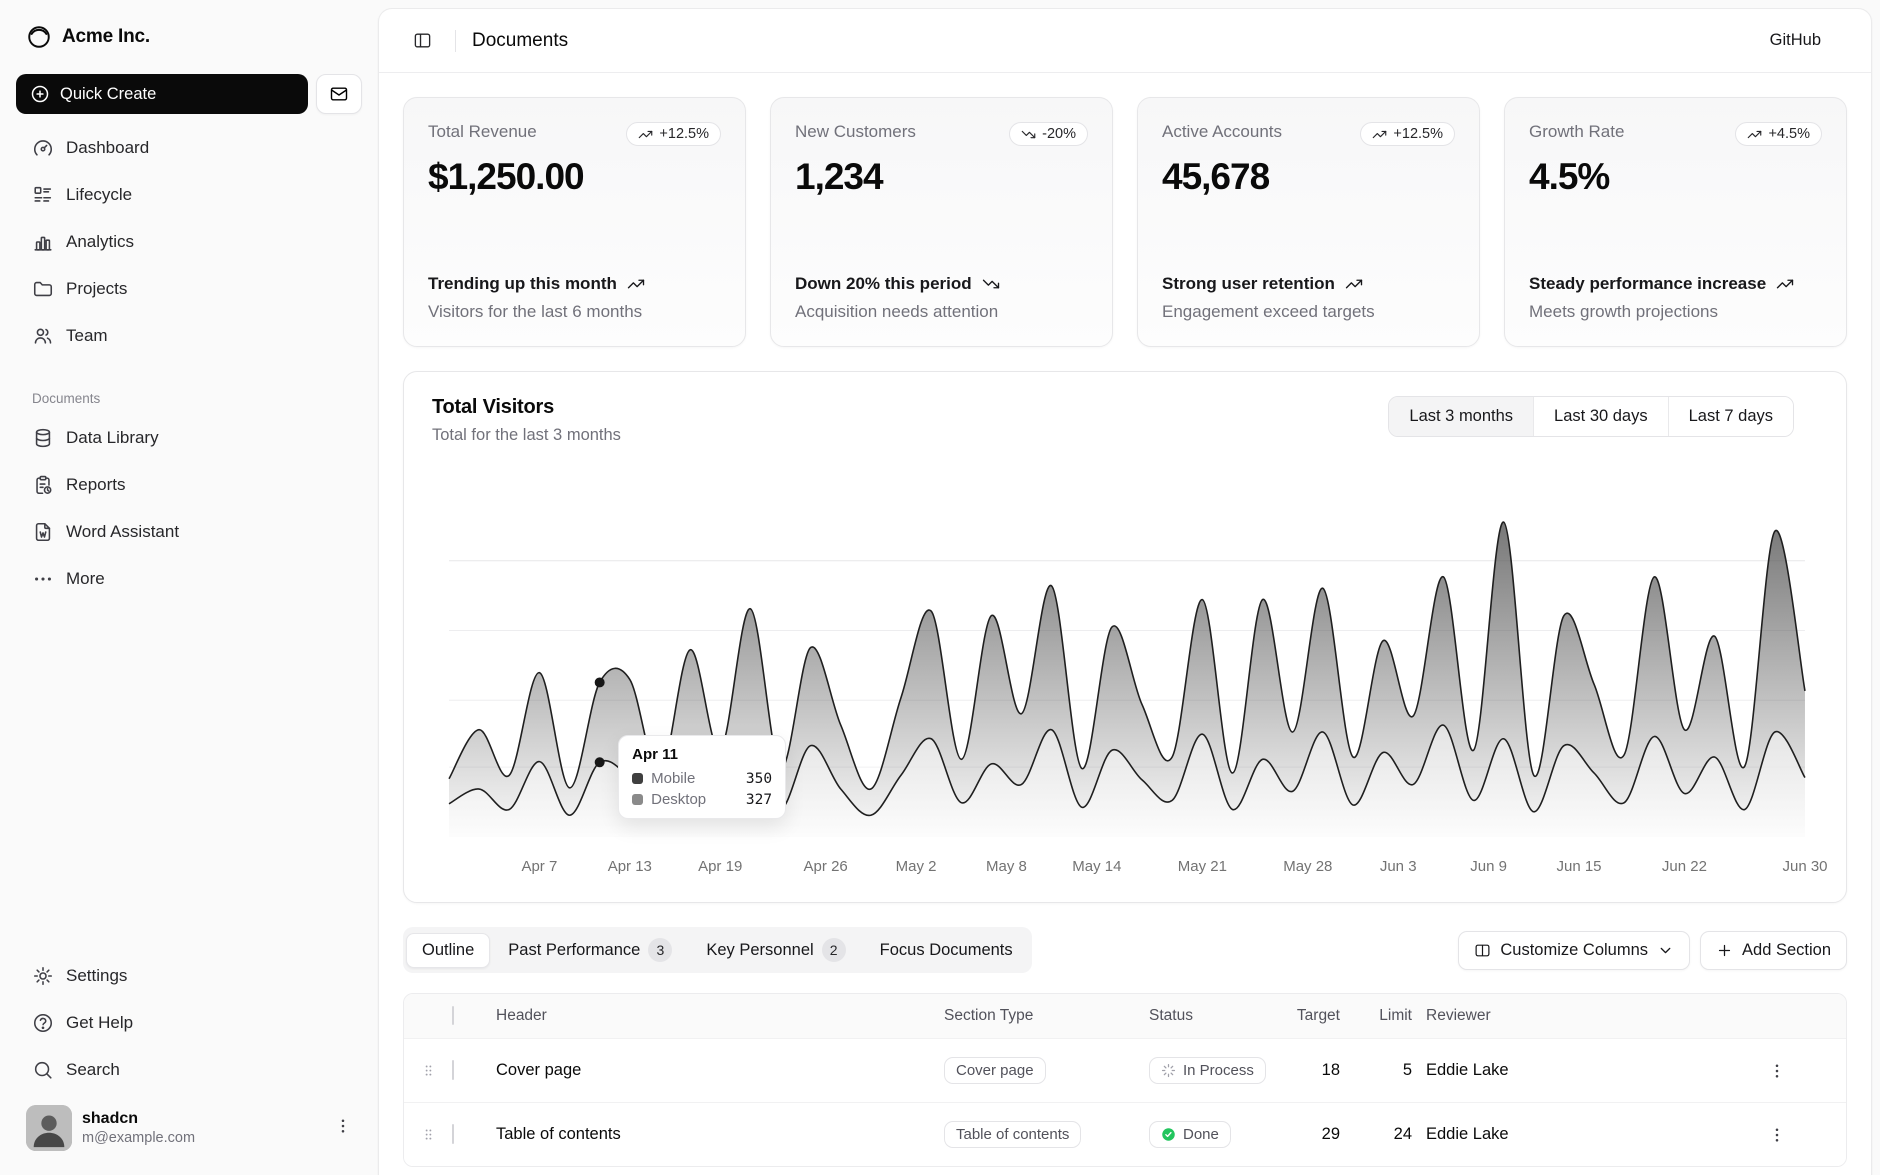 The width and height of the screenshot is (1880, 1175). What do you see at coordinates (43, 289) in the screenshot?
I see `folder-icon` at bounding box center [43, 289].